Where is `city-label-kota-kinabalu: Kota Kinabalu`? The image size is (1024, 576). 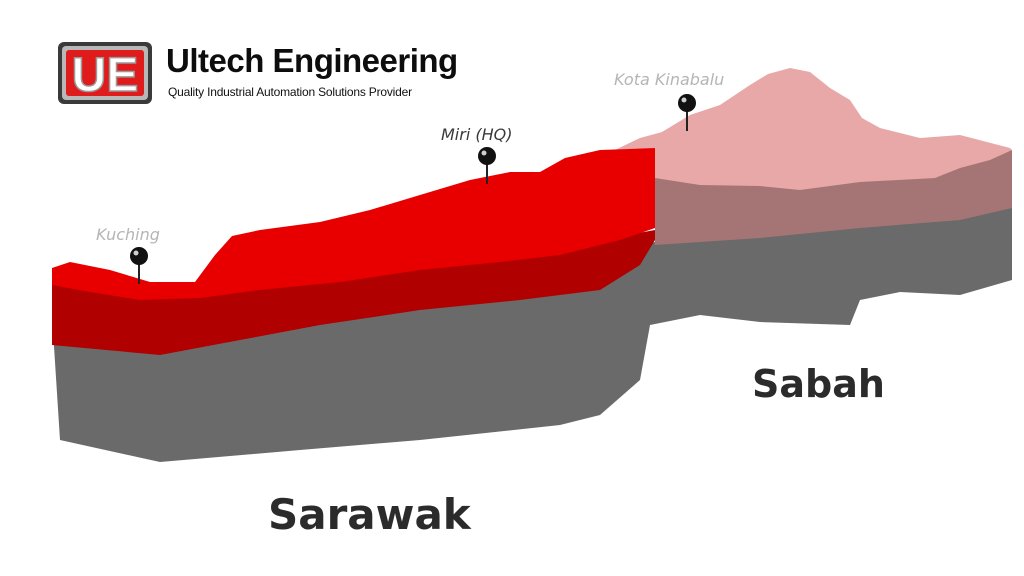
city-label-kota-kinabalu: Kota Kinabalu is located at coordinates (669, 79).